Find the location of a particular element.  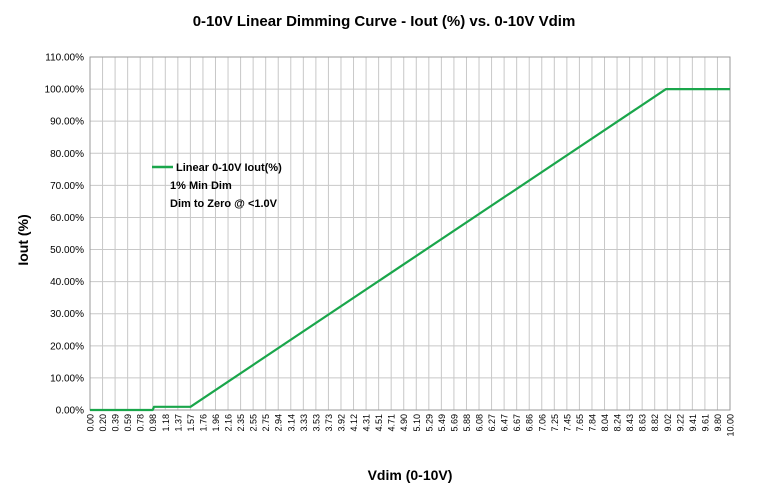

x-tick-label: 1.76 is located at coordinates (203, 423).